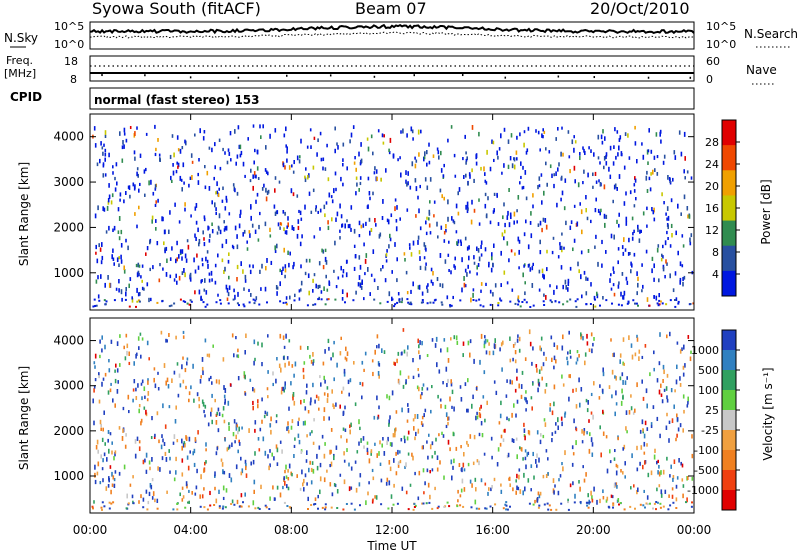 This screenshot has width=800, height=554. What do you see at coordinates (392, 29) in the screenshot?
I see `sky-noise-line` at bounding box center [392, 29].